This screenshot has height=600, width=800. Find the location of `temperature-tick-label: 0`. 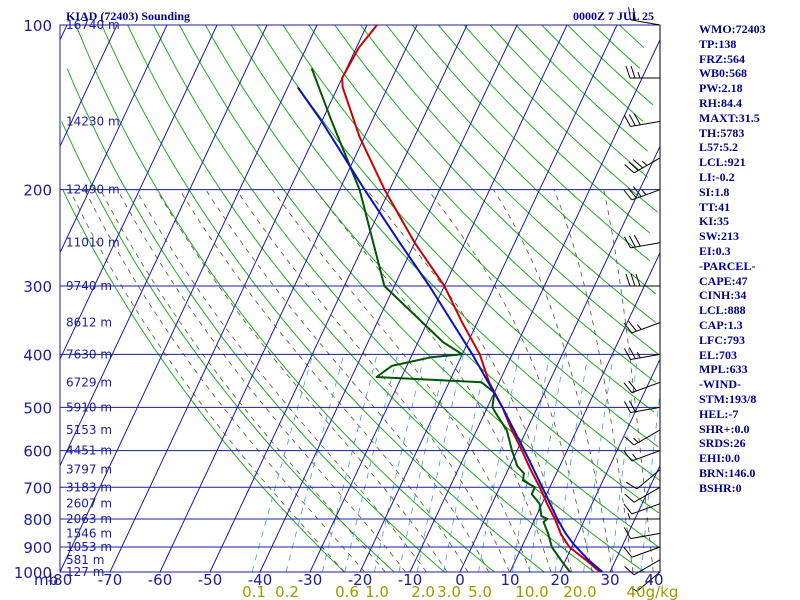

temperature-tick-label: 0 is located at coordinates (460, 580).